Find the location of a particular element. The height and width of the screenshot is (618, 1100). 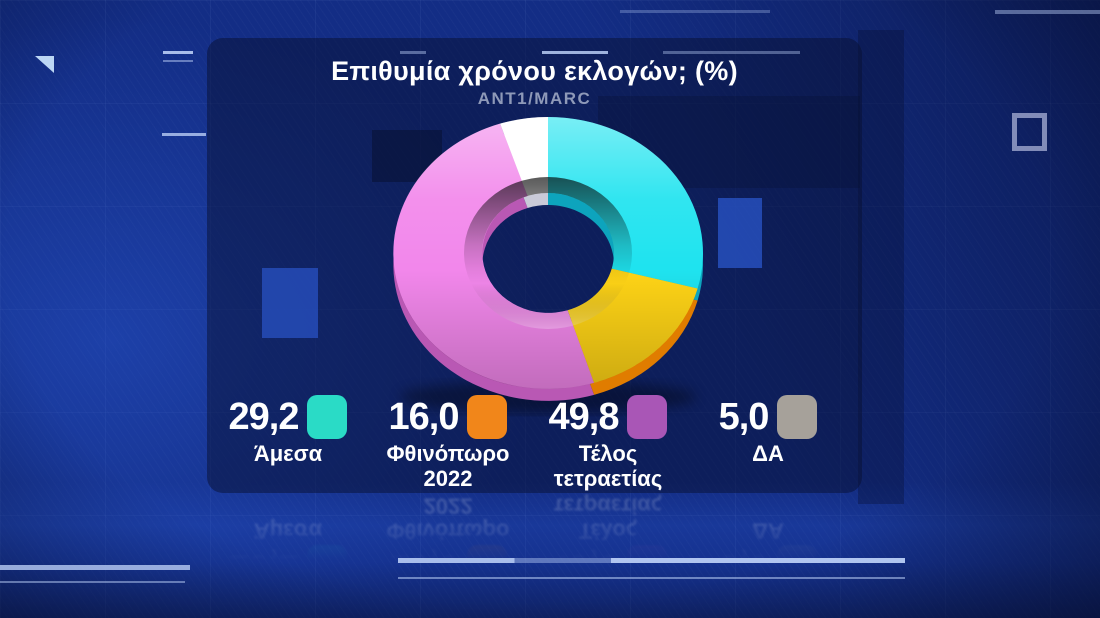

donut-svg is located at coordinates (548, 264).